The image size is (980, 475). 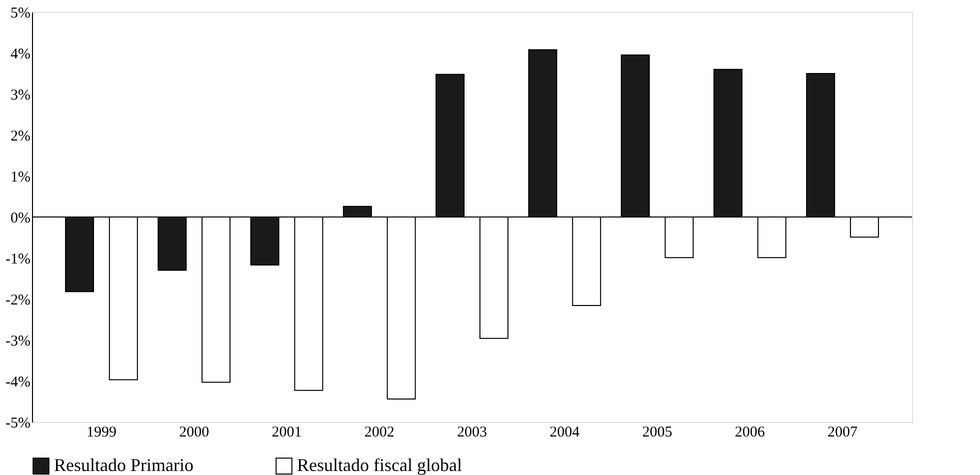 What do you see at coordinates (20, 54) in the screenshot?
I see `y-tick-label: 4%` at bounding box center [20, 54].